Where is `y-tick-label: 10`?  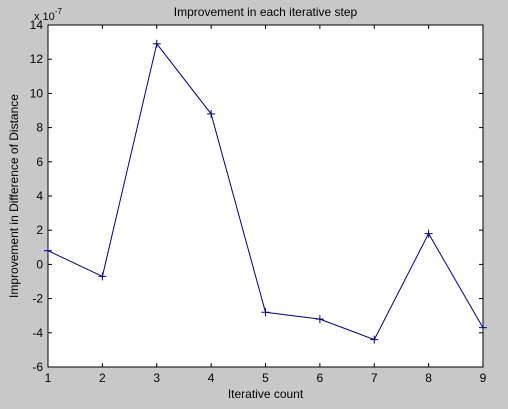
y-tick-label: 10 is located at coordinates (37, 93).